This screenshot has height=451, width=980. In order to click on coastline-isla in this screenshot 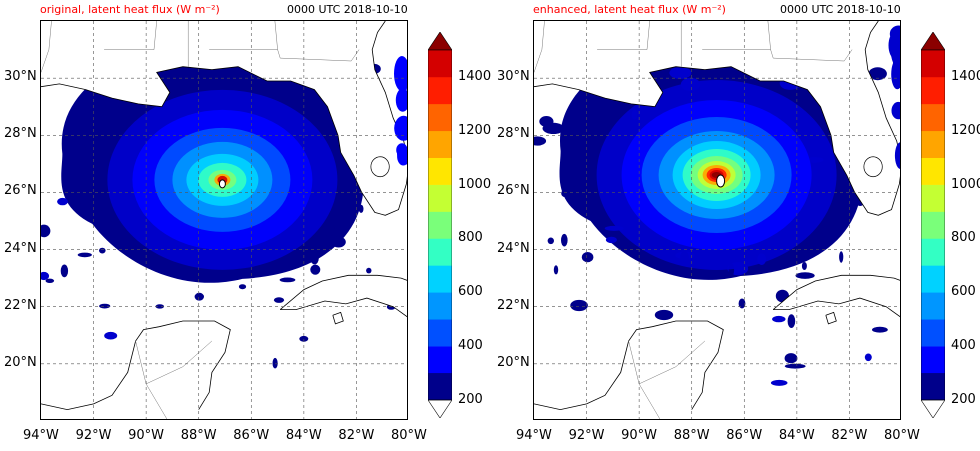, I will do `click(831, 318)`.